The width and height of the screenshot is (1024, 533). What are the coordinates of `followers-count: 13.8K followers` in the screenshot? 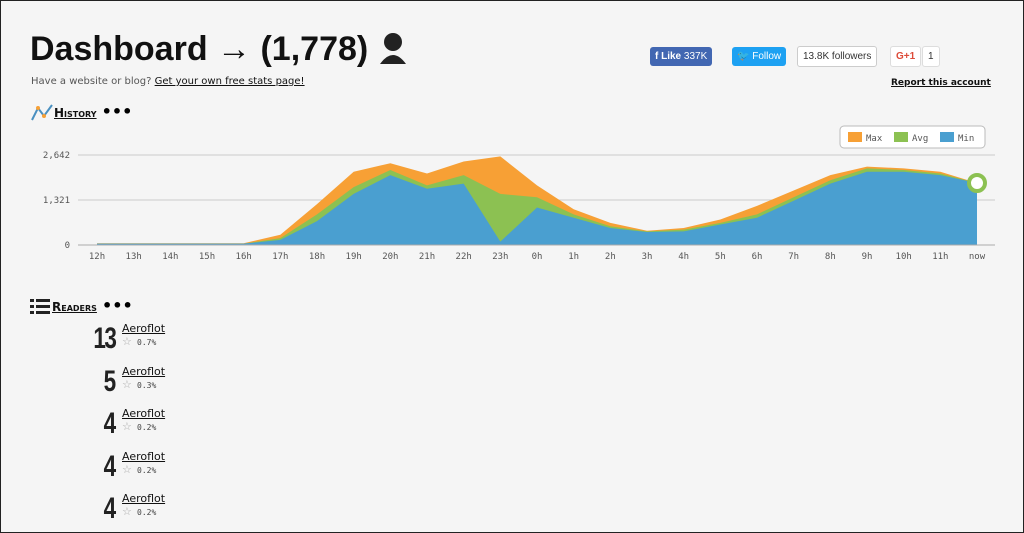 It's located at (837, 56).